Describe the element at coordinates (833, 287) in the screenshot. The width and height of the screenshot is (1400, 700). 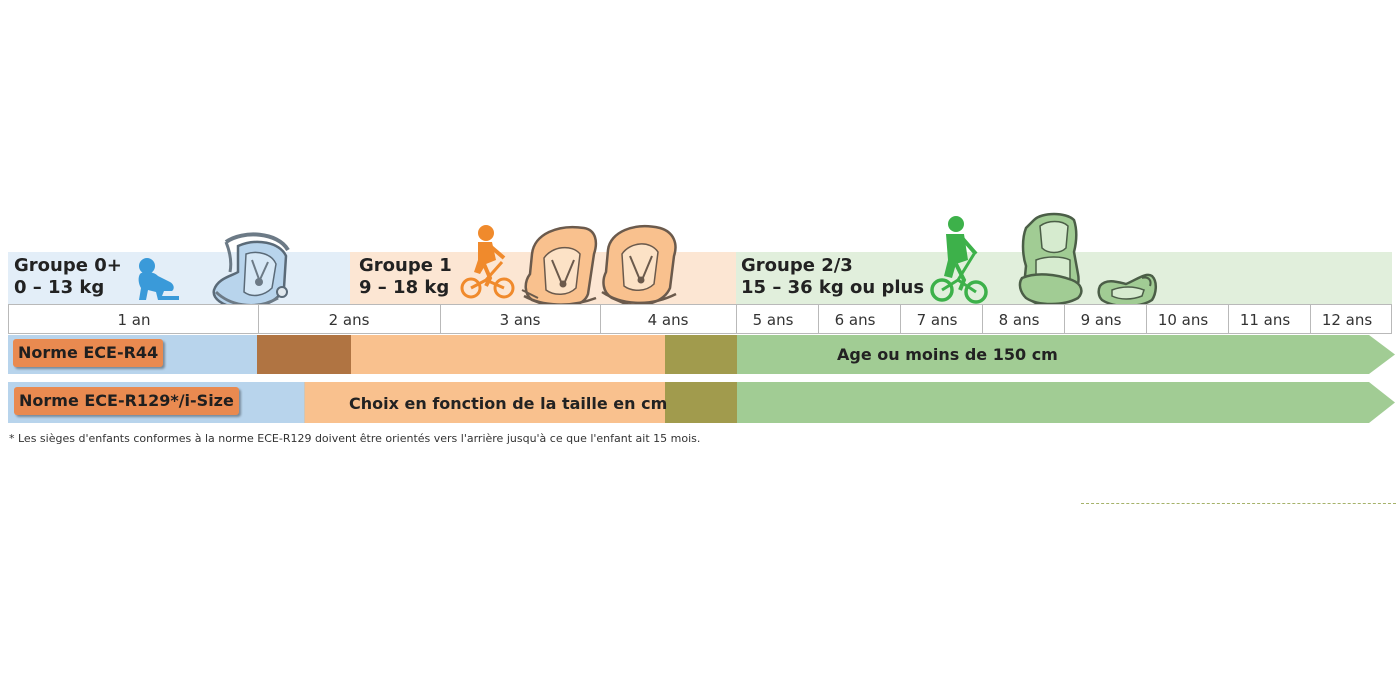
I see `group23-weight: 15 – 36 kg ou plus` at that location.